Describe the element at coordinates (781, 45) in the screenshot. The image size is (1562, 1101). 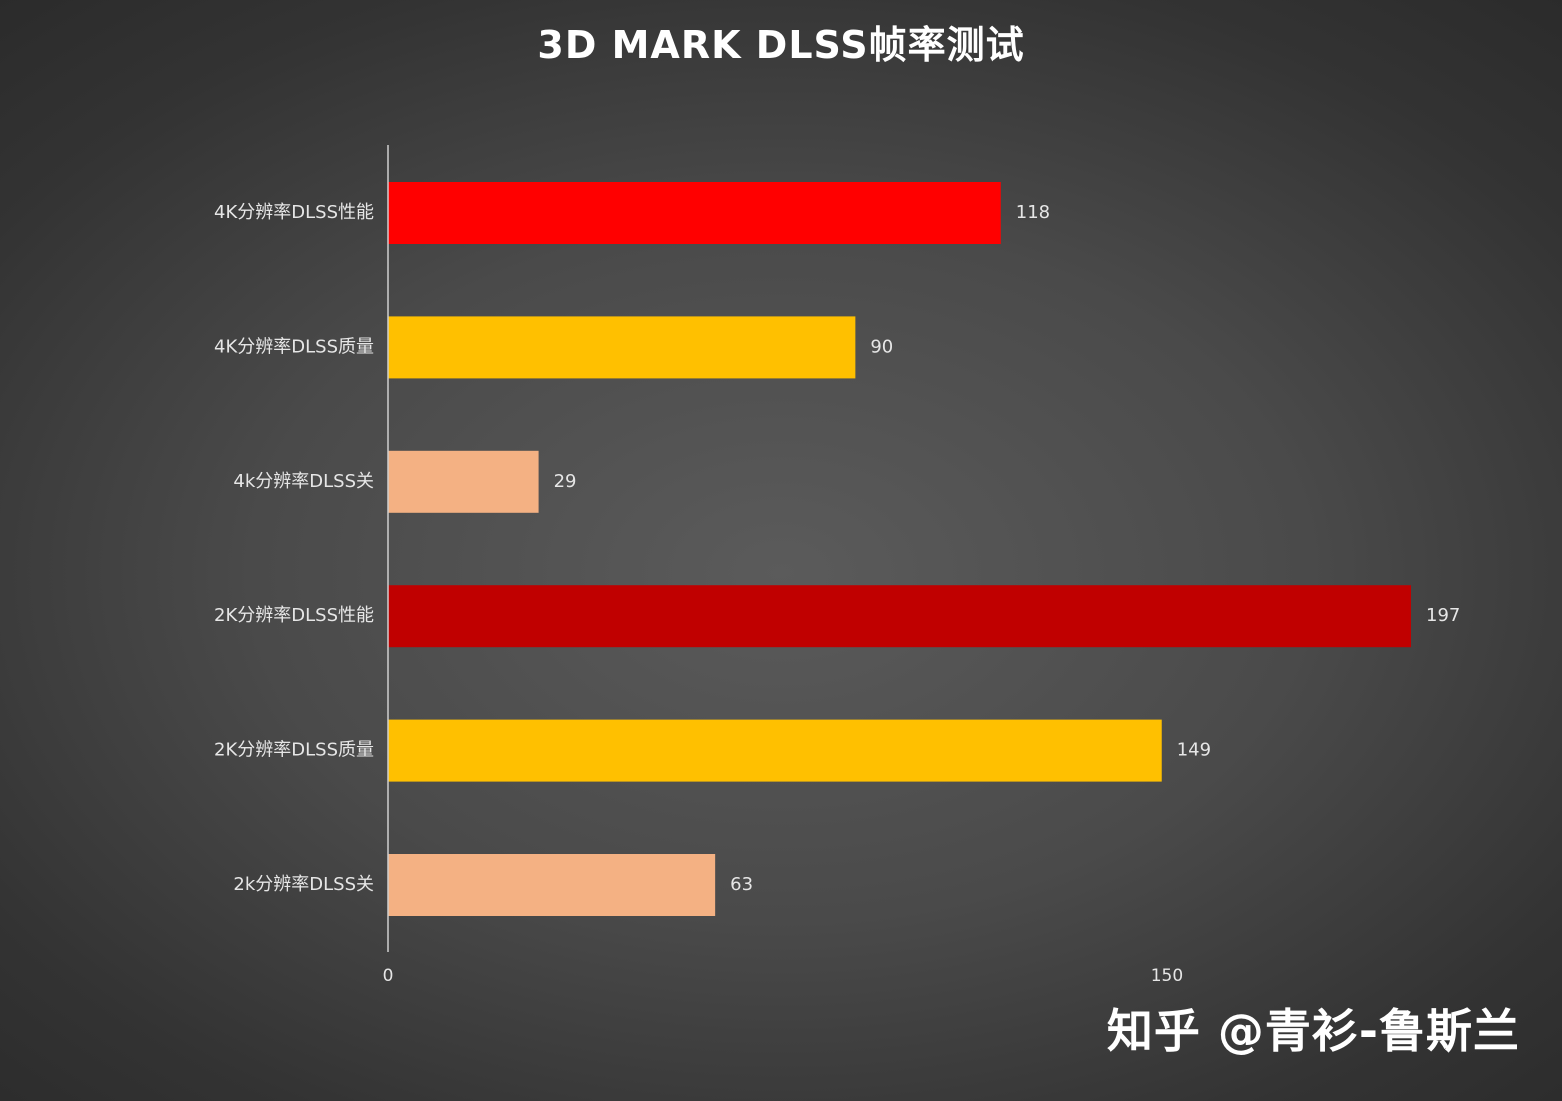
I see `chart-title: 3D MARK DLSS帧率测试` at that location.